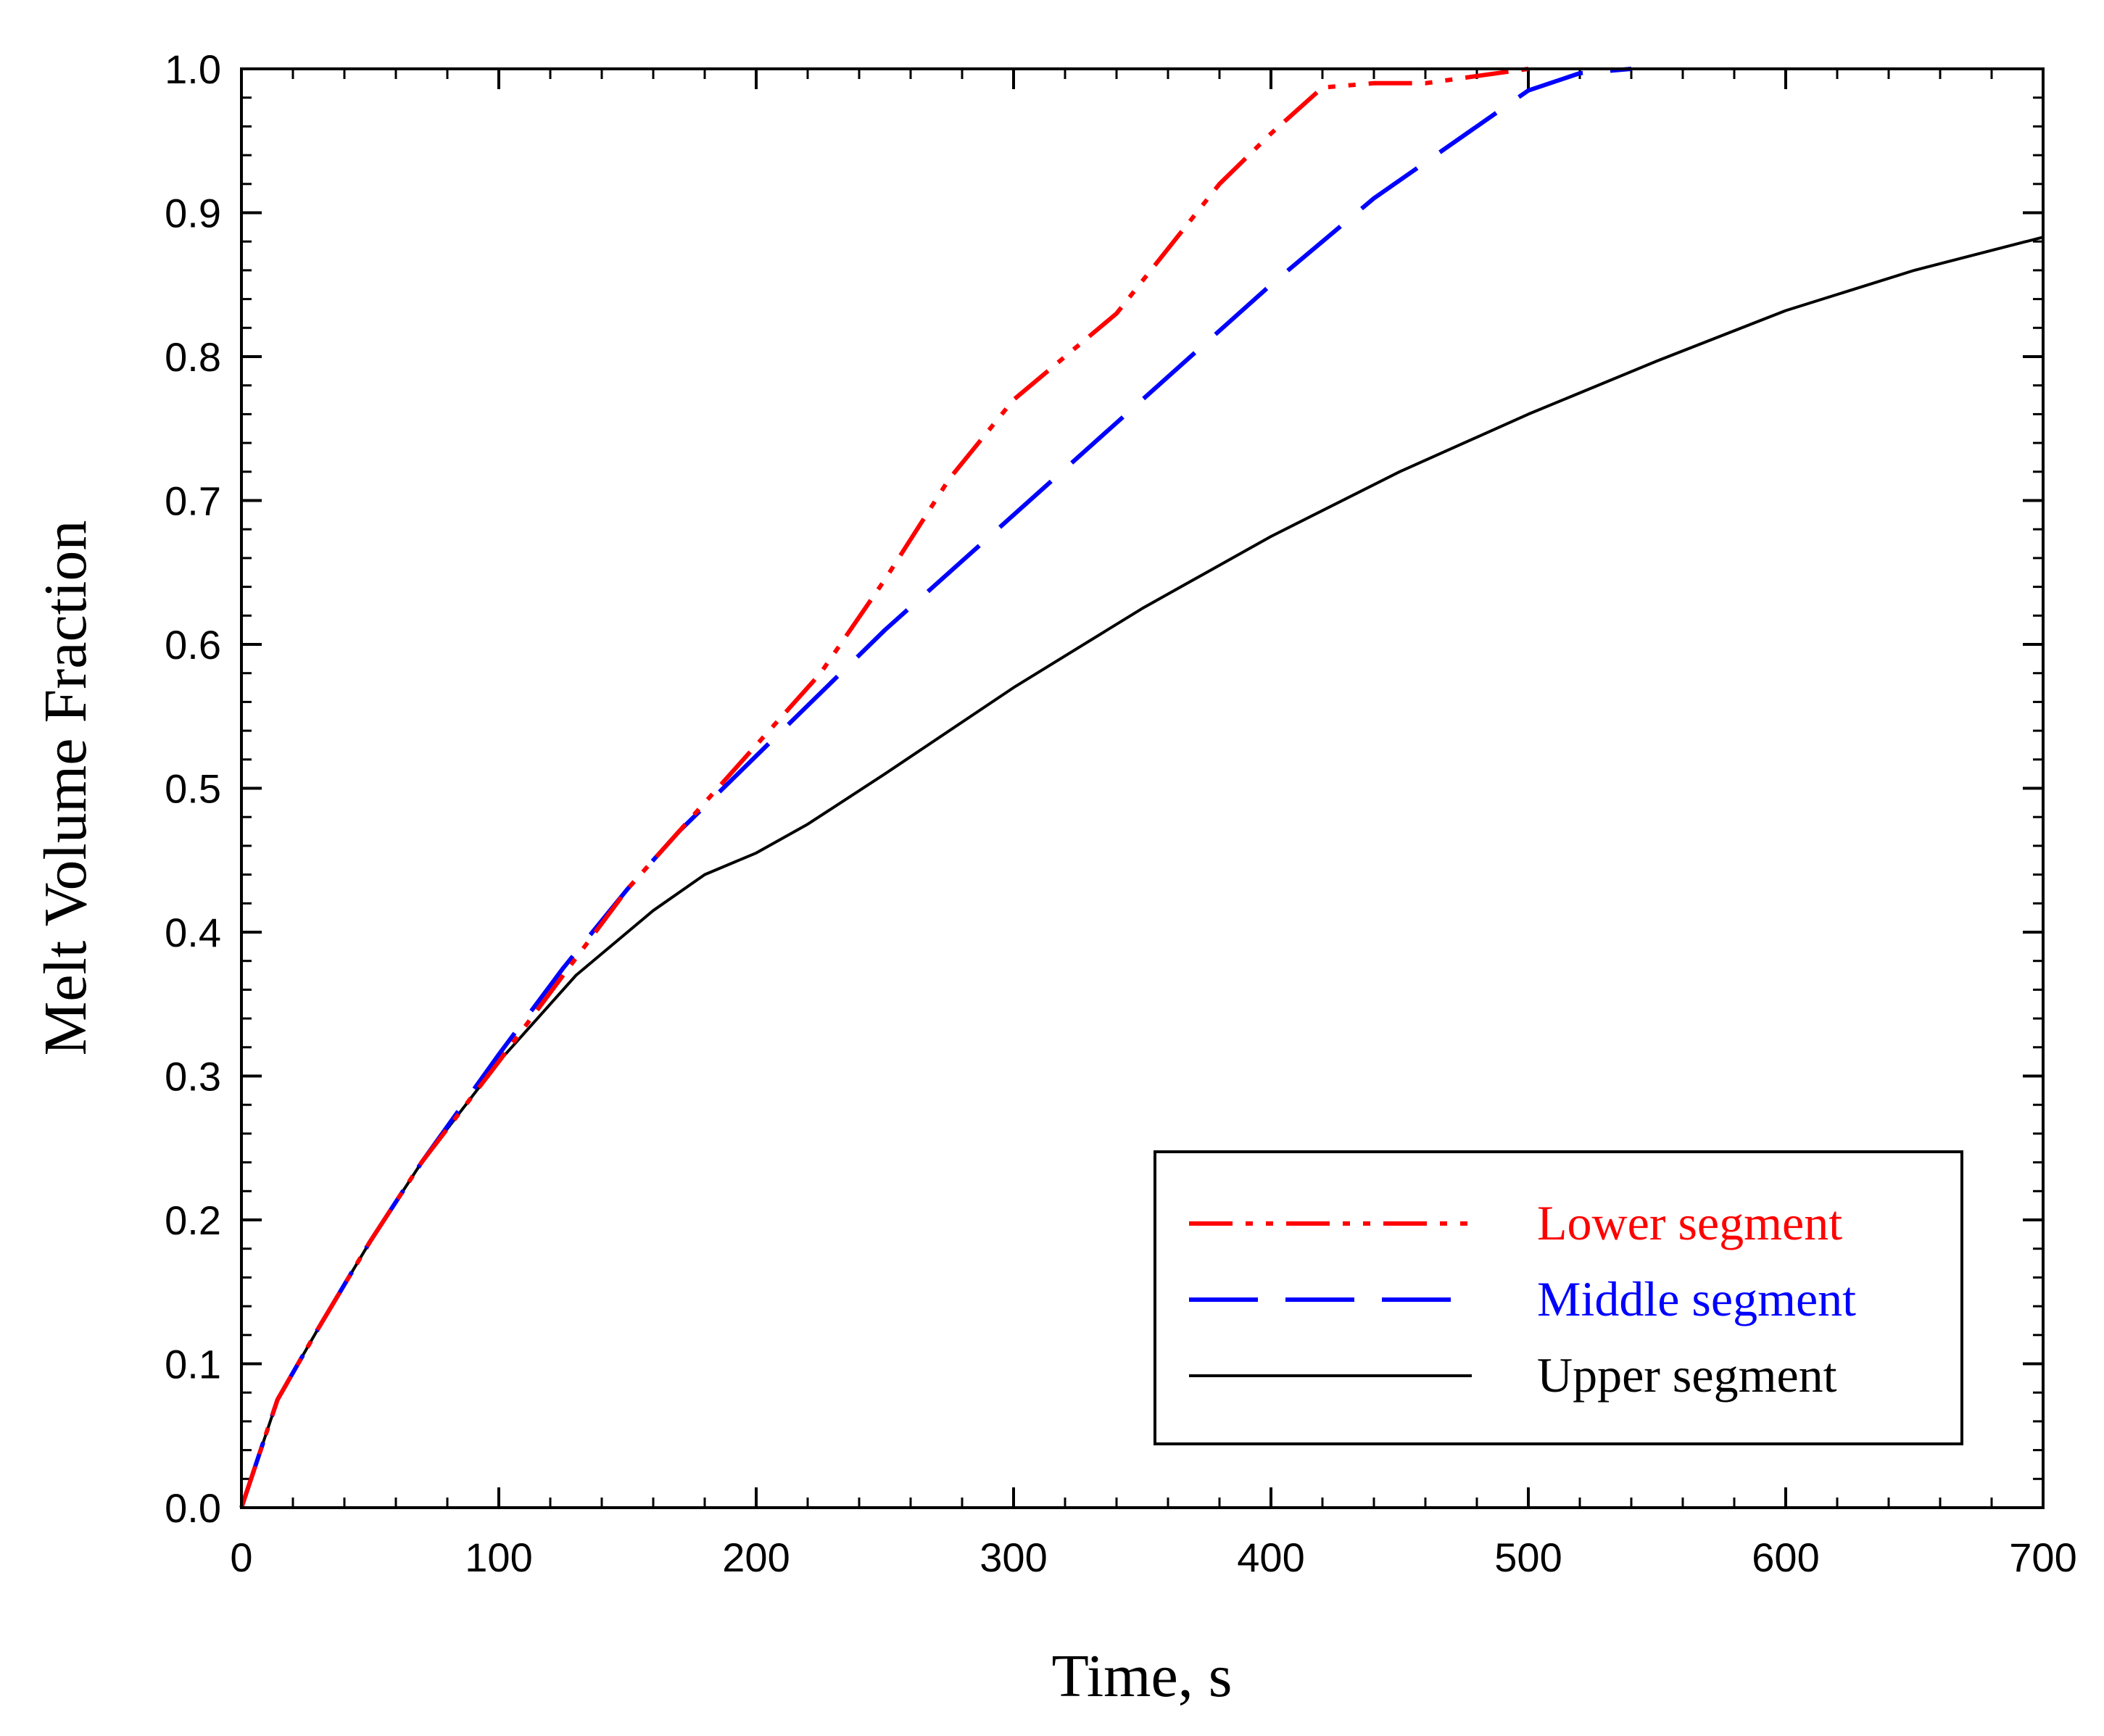 Image resolution: width=2104 pixels, height=1736 pixels. What do you see at coordinates (193, 69) in the screenshot?
I see `y-tick-label: 1.0` at bounding box center [193, 69].